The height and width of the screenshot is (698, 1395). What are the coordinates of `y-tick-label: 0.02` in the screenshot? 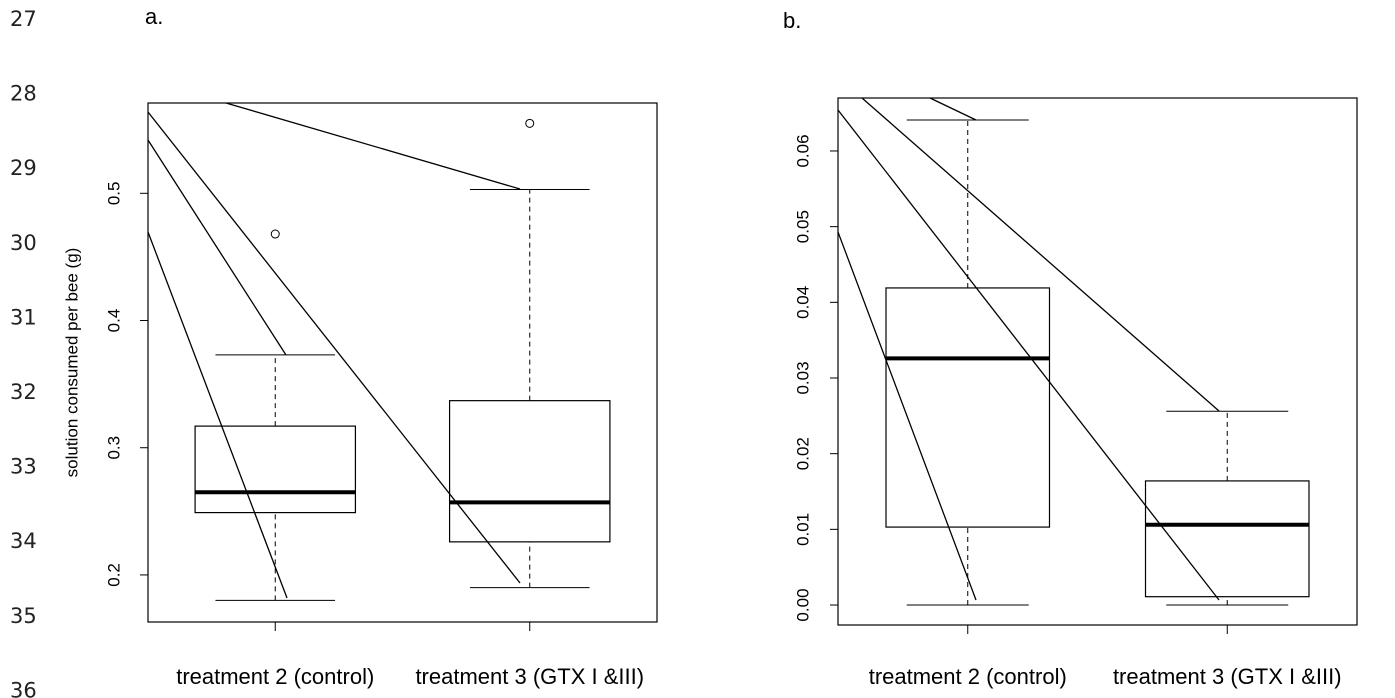 It's located at (802, 453).